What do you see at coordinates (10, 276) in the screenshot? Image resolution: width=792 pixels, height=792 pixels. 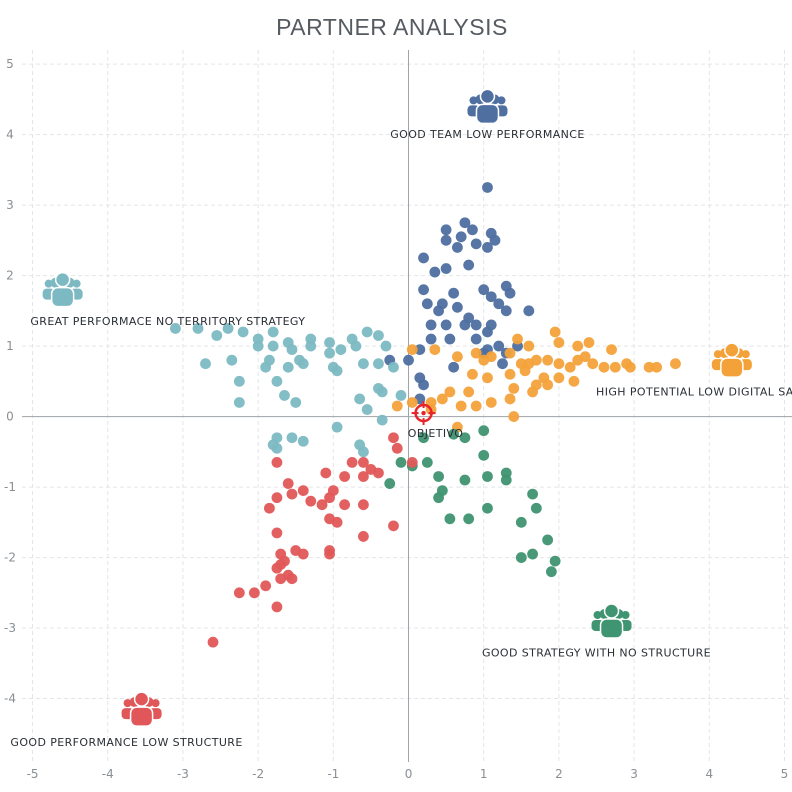 I see `y-tick-label: 2` at bounding box center [10, 276].